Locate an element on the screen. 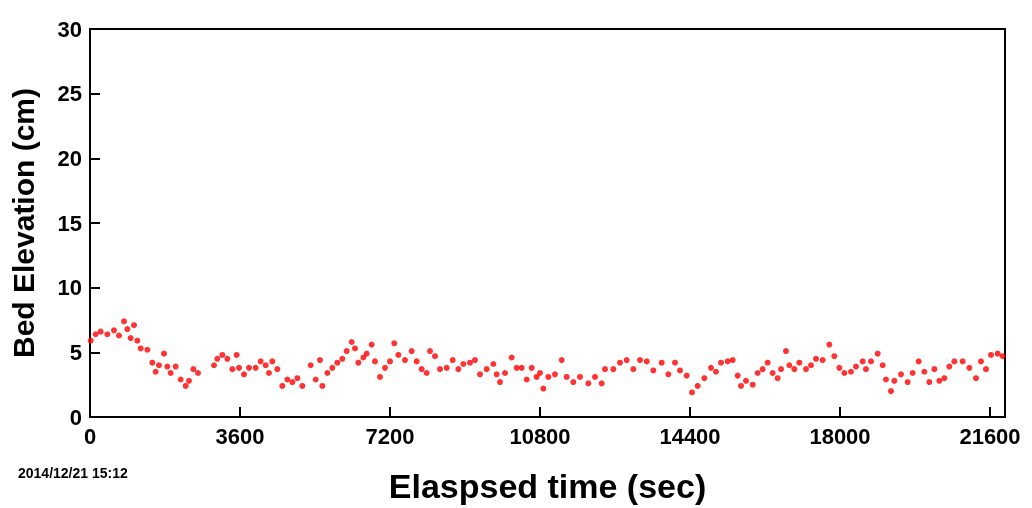 The image size is (1032, 508). y-tick-label: 0 is located at coordinates (75, 417).